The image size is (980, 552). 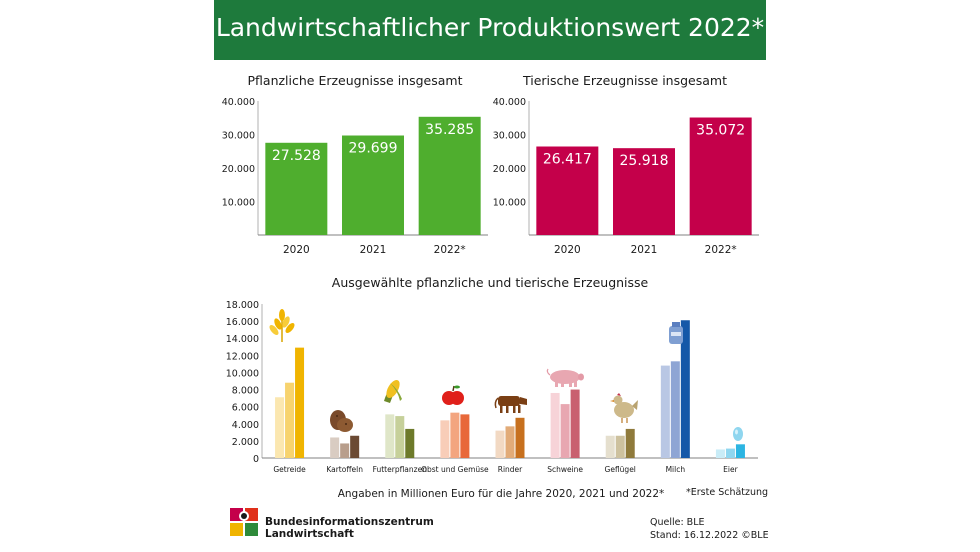 What do you see at coordinates (677, 522) in the screenshot?
I see `source-label: Quelle: BLE` at bounding box center [677, 522].